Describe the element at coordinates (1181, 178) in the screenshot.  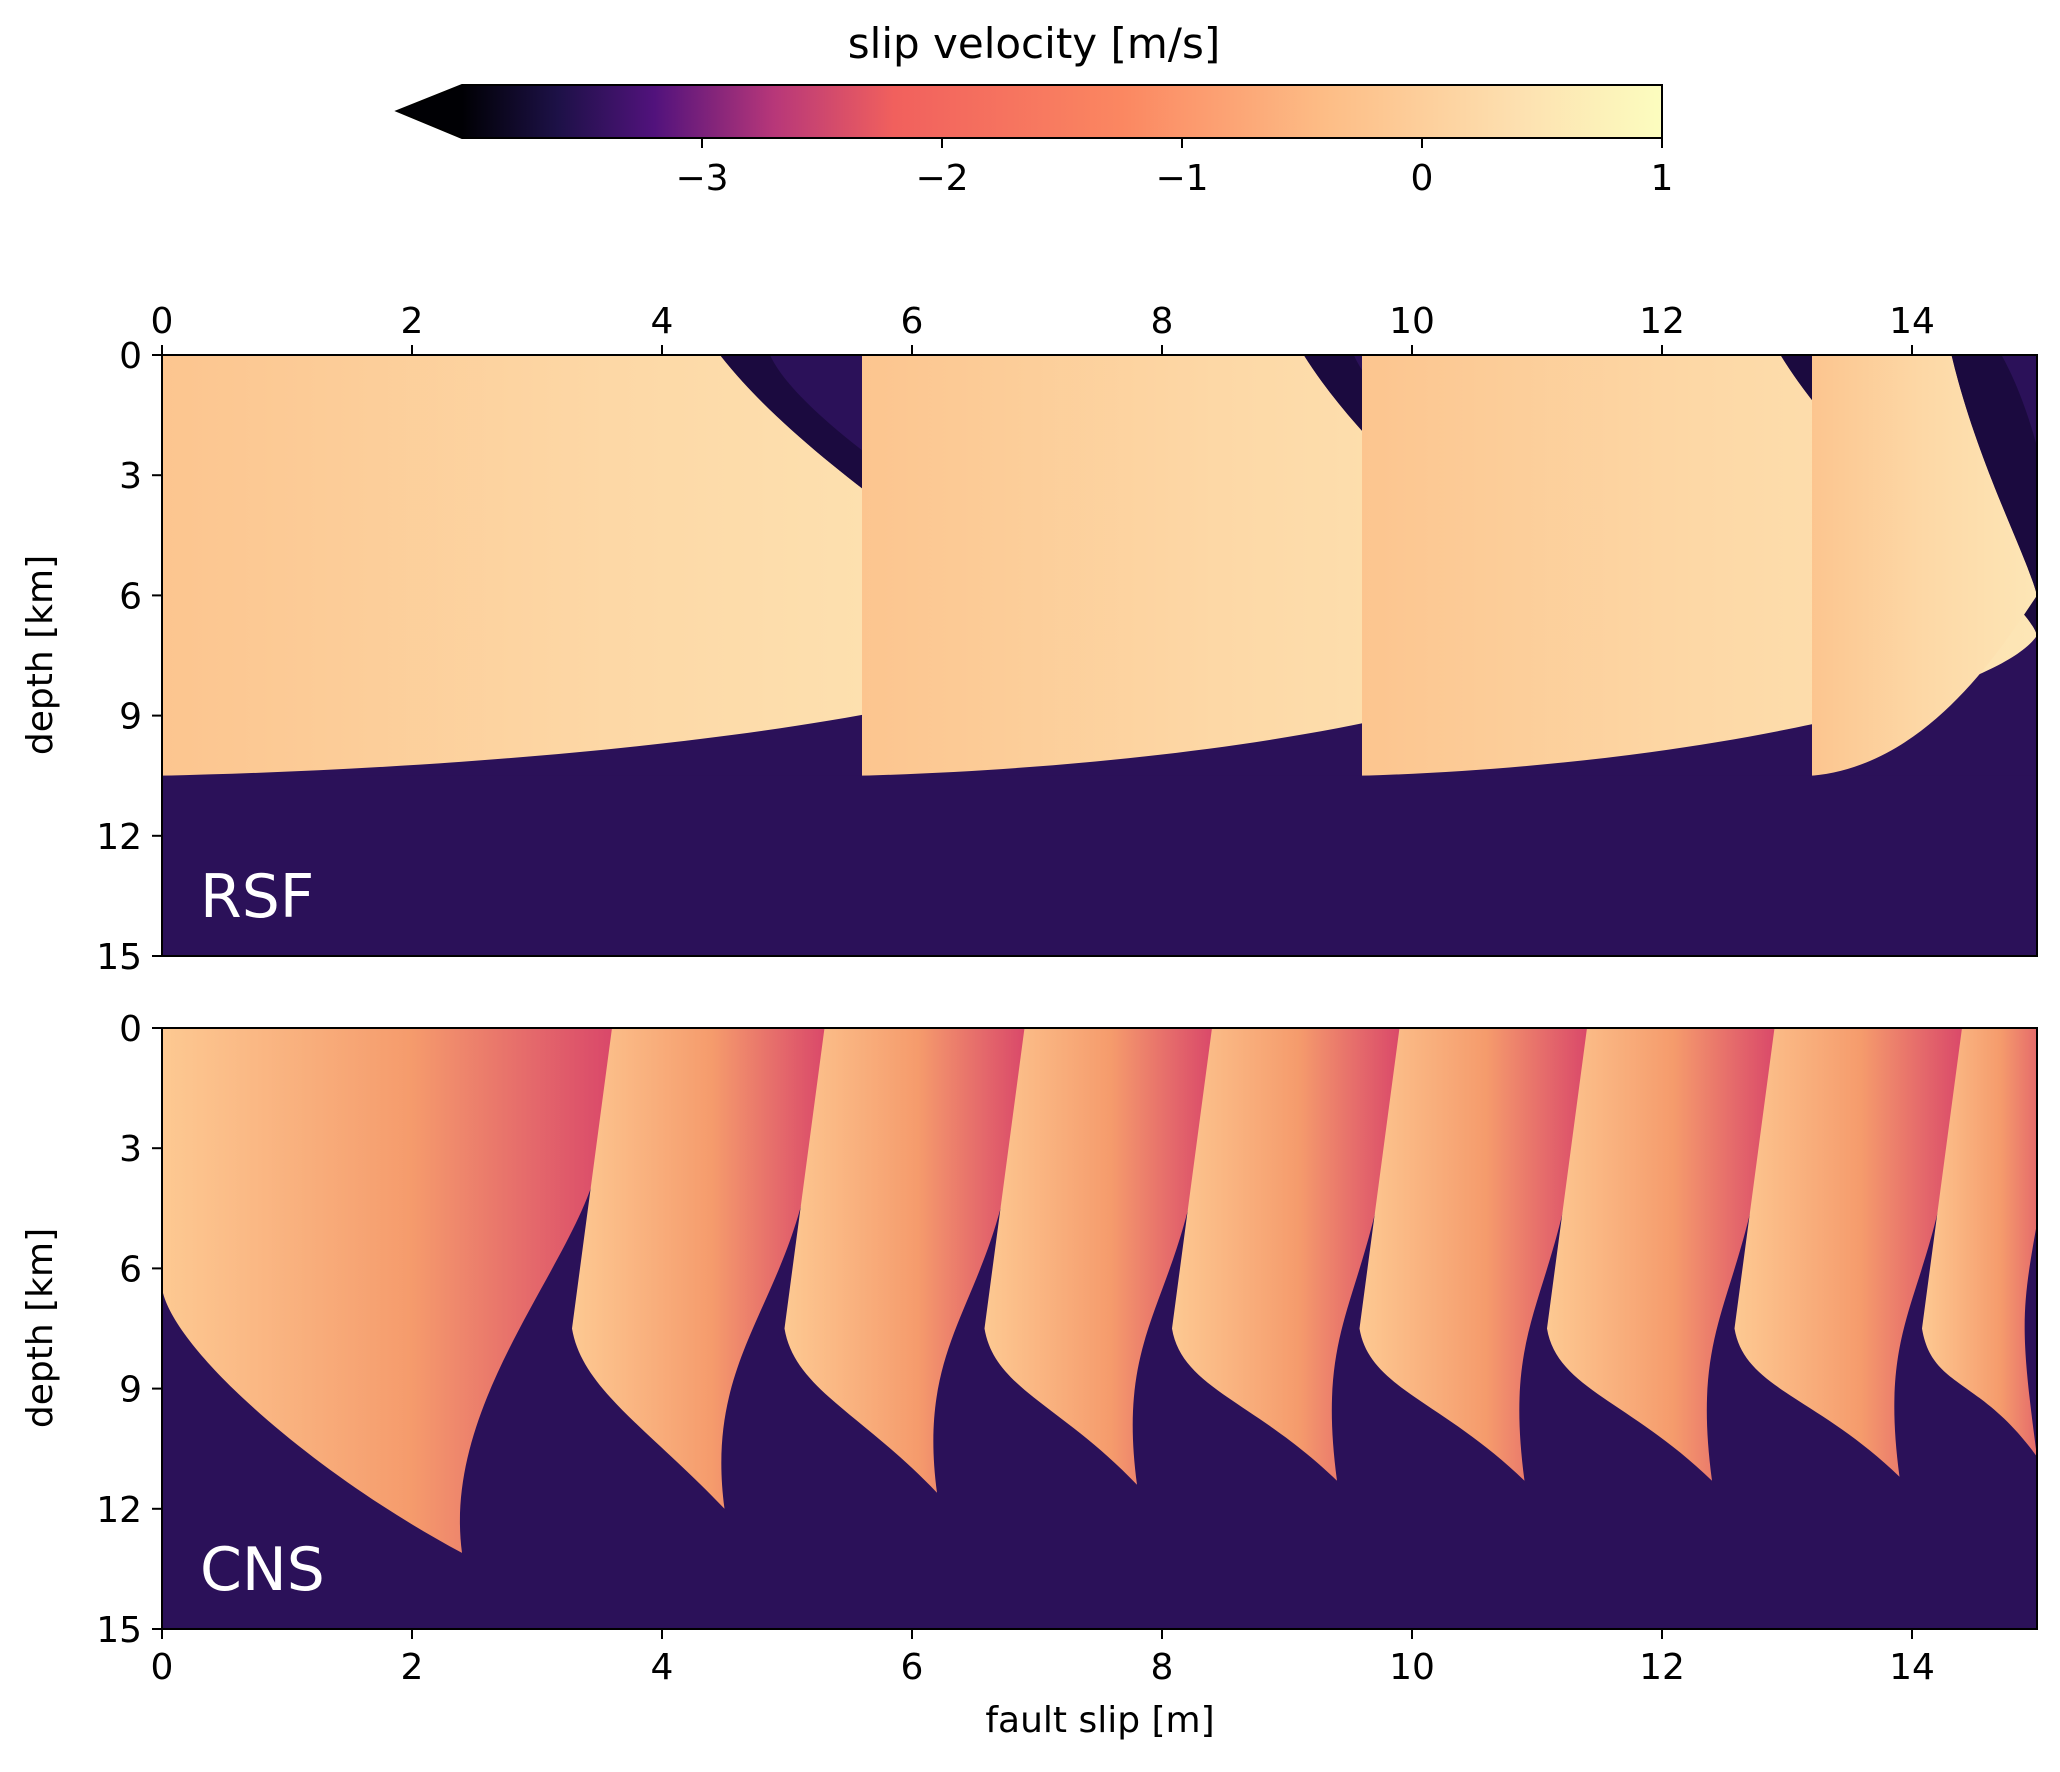
I see `colorbar-tick-label: −1` at that location.